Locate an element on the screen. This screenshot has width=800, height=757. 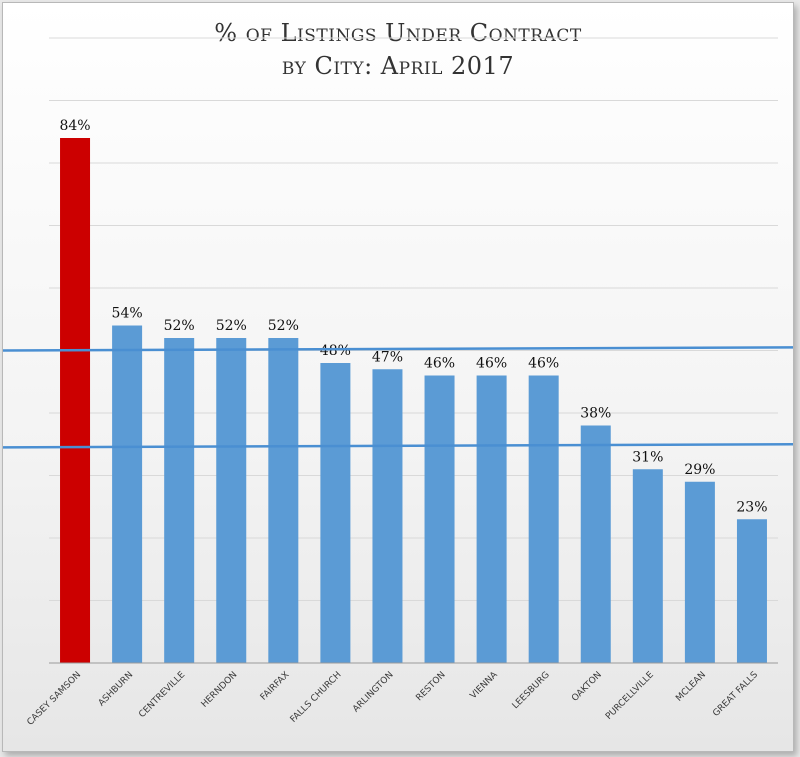
bar-mclean is located at coordinates (699, 572).